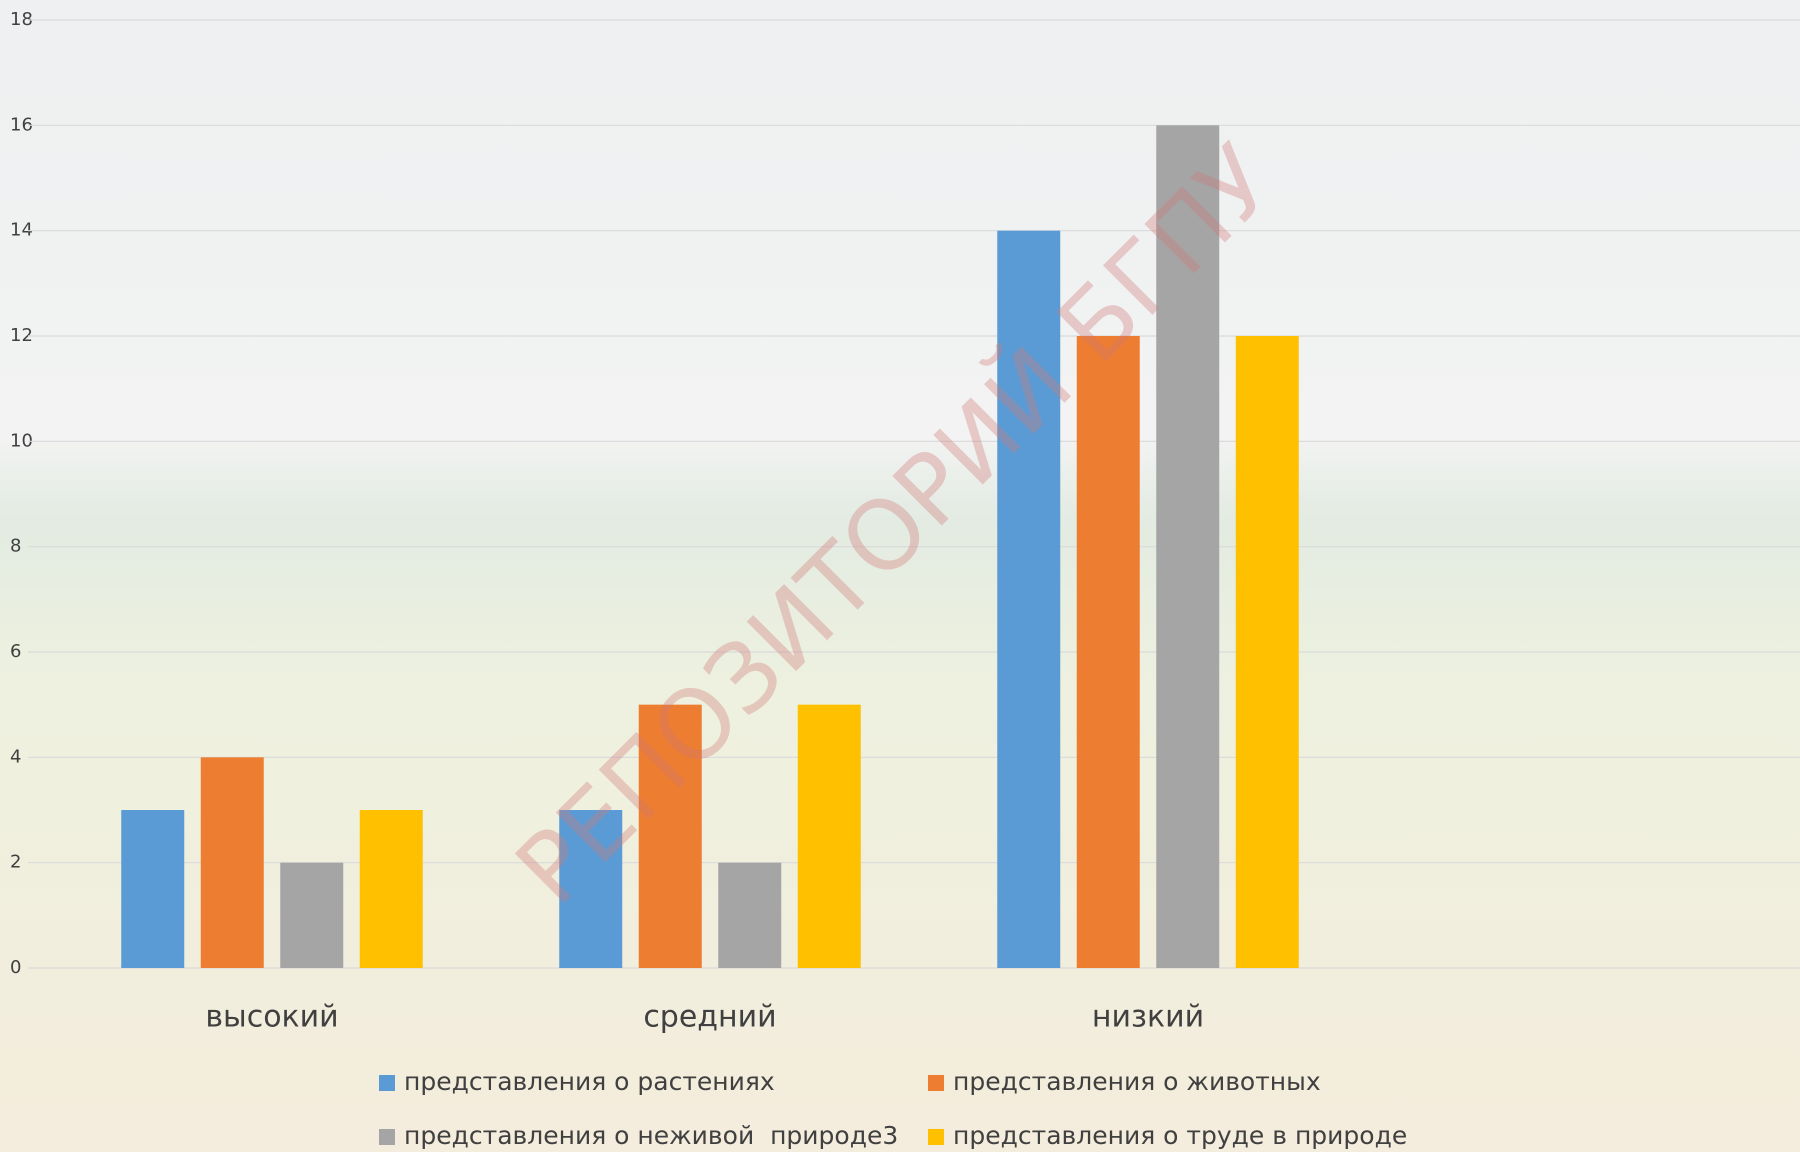 The height and width of the screenshot is (1152, 1800). Describe the element at coordinates (21, 335) in the screenshot. I see `y-tick-label: 12` at that location.